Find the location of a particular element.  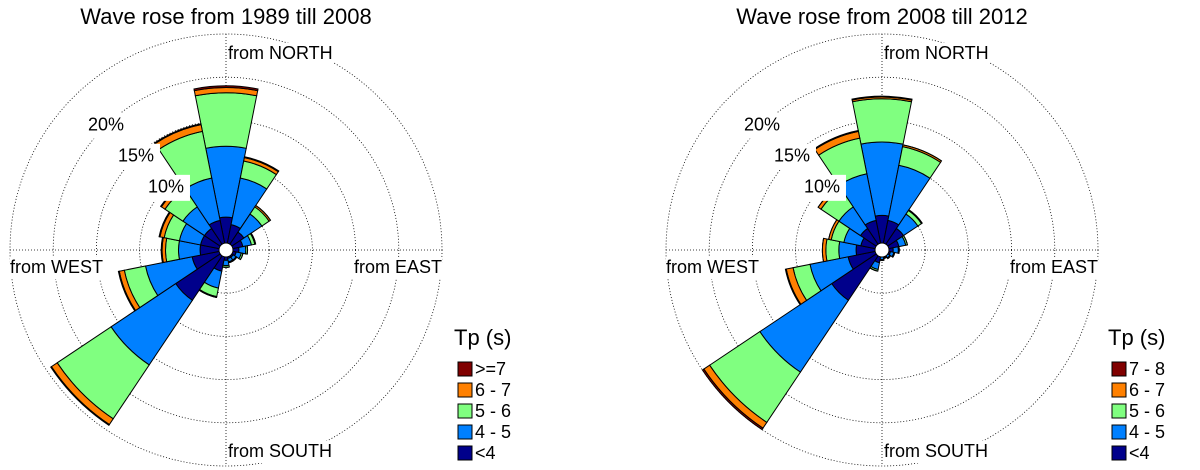

legend-label: >=7 is located at coordinates (490, 369).